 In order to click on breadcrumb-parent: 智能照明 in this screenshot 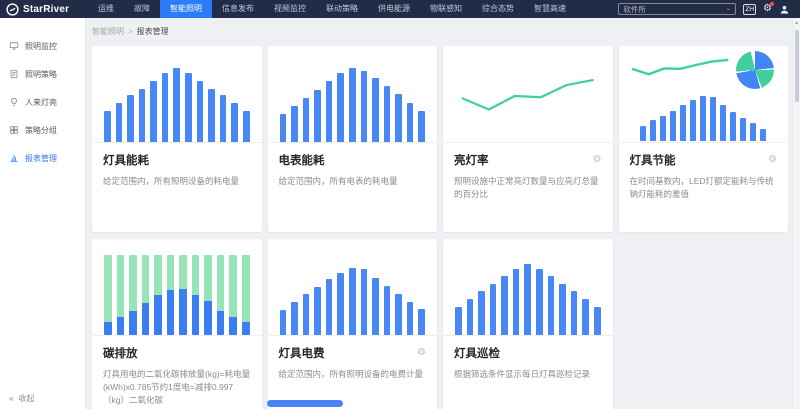, I will do `click(108, 31)`.